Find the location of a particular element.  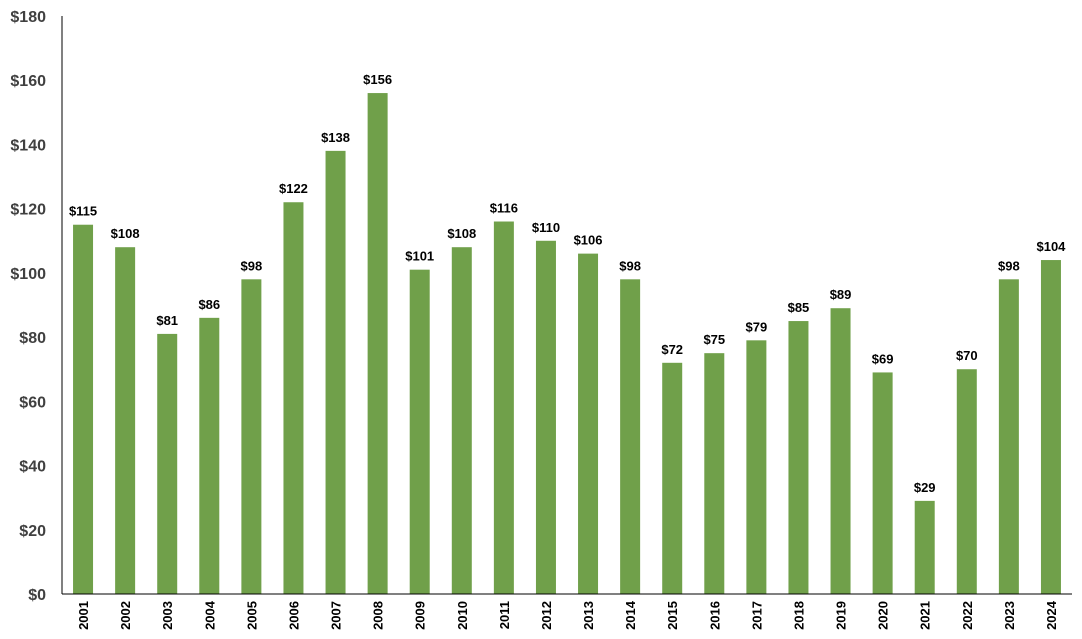

x-tick-label-2018: 2018 is located at coordinates (798, 615).